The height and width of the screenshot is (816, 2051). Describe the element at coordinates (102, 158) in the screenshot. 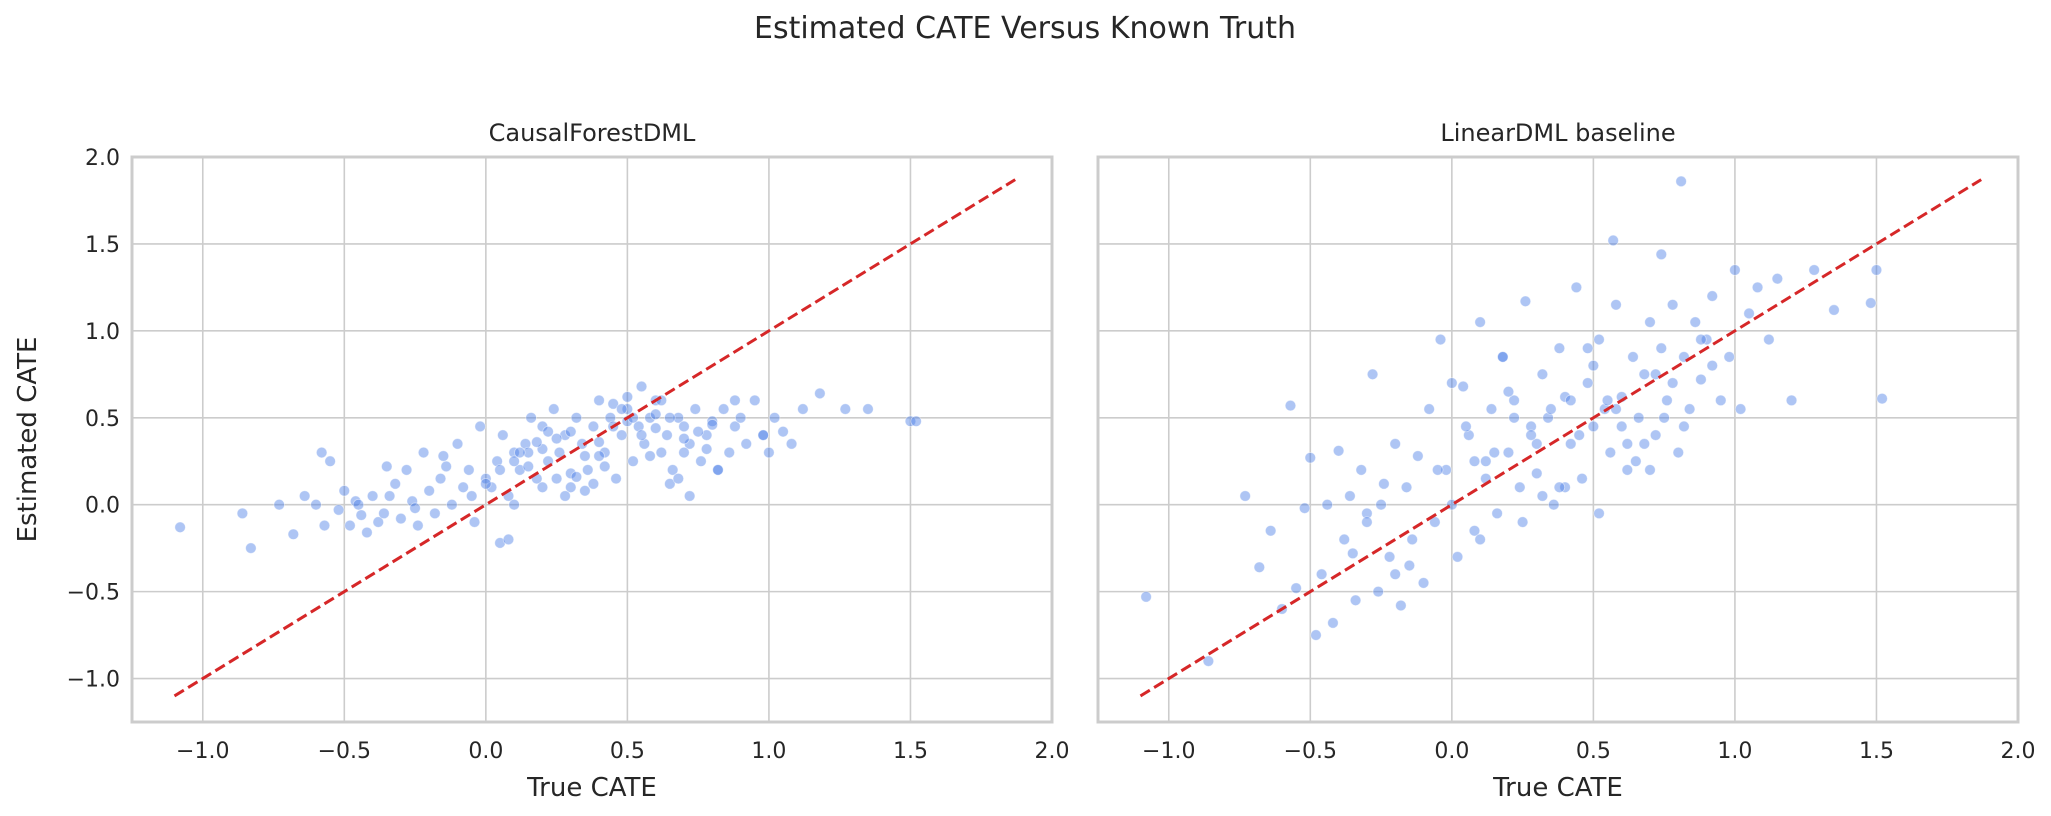

I see `y-tick-label: 2.0` at that location.